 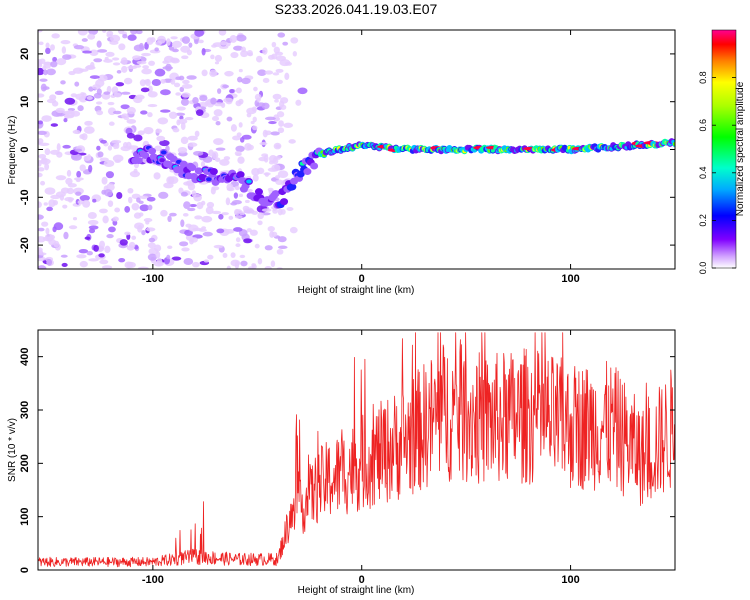 I want to click on spectrogram-xtick-label: 100, so click(x=570, y=279).